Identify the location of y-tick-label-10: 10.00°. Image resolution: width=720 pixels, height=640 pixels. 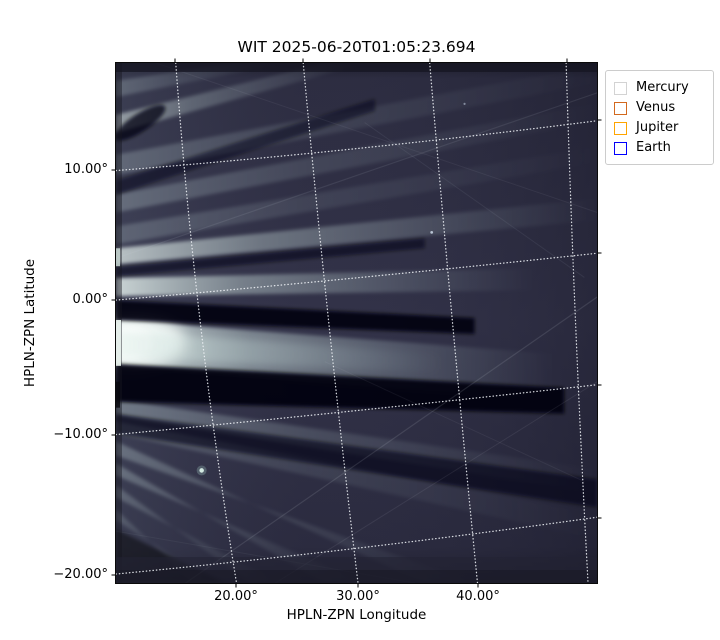
(86, 169).